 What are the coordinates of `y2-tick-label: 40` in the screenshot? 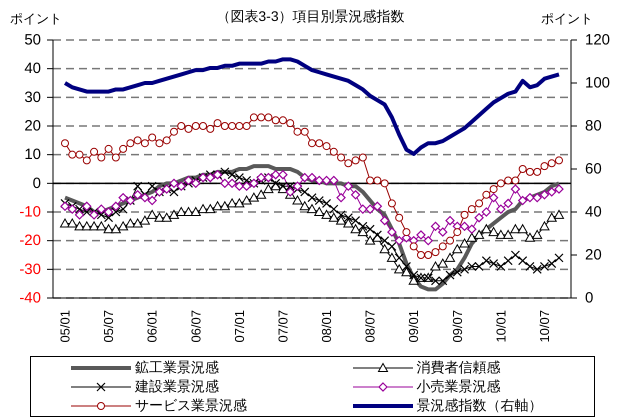 It's located at (593, 212).